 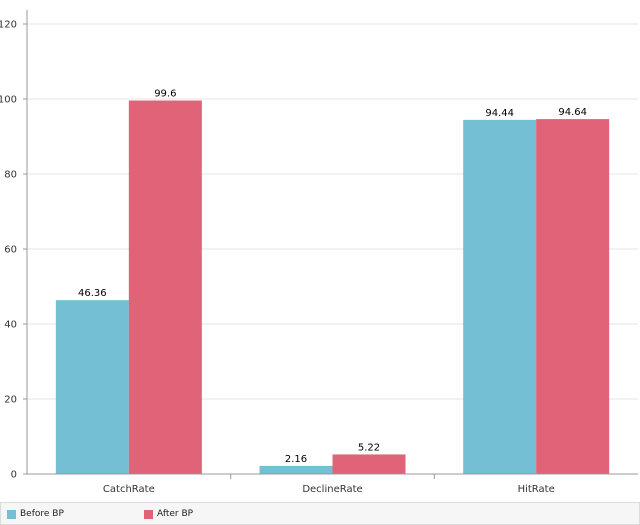 What do you see at coordinates (165, 287) in the screenshot?
I see `bar-catchrate-after` at bounding box center [165, 287].